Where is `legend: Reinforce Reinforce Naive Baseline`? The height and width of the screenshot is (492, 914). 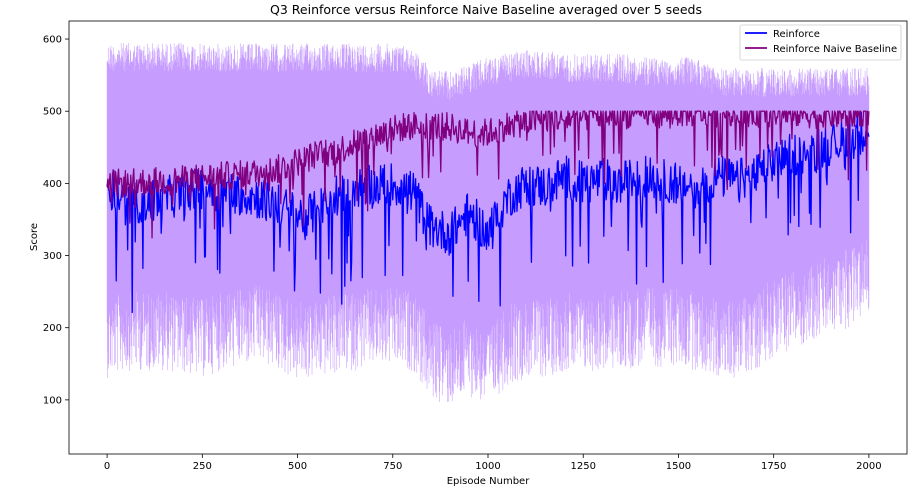
legend: Reinforce Reinforce Naive Baseline is located at coordinates (820, 42).